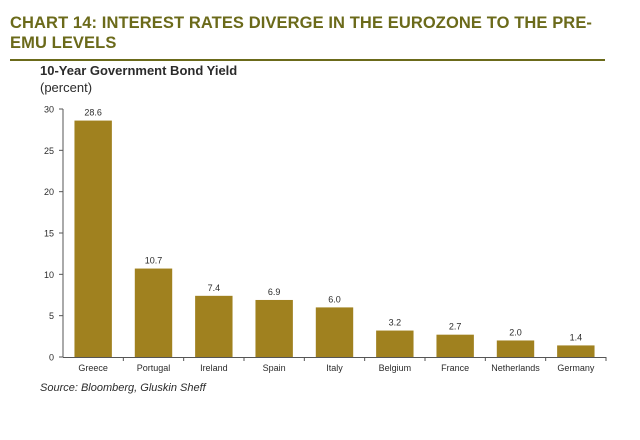 The width and height of the screenshot is (640, 440). What do you see at coordinates (214, 288) in the screenshot?
I see `data-label: 7.4` at bounding box center [214, 288].